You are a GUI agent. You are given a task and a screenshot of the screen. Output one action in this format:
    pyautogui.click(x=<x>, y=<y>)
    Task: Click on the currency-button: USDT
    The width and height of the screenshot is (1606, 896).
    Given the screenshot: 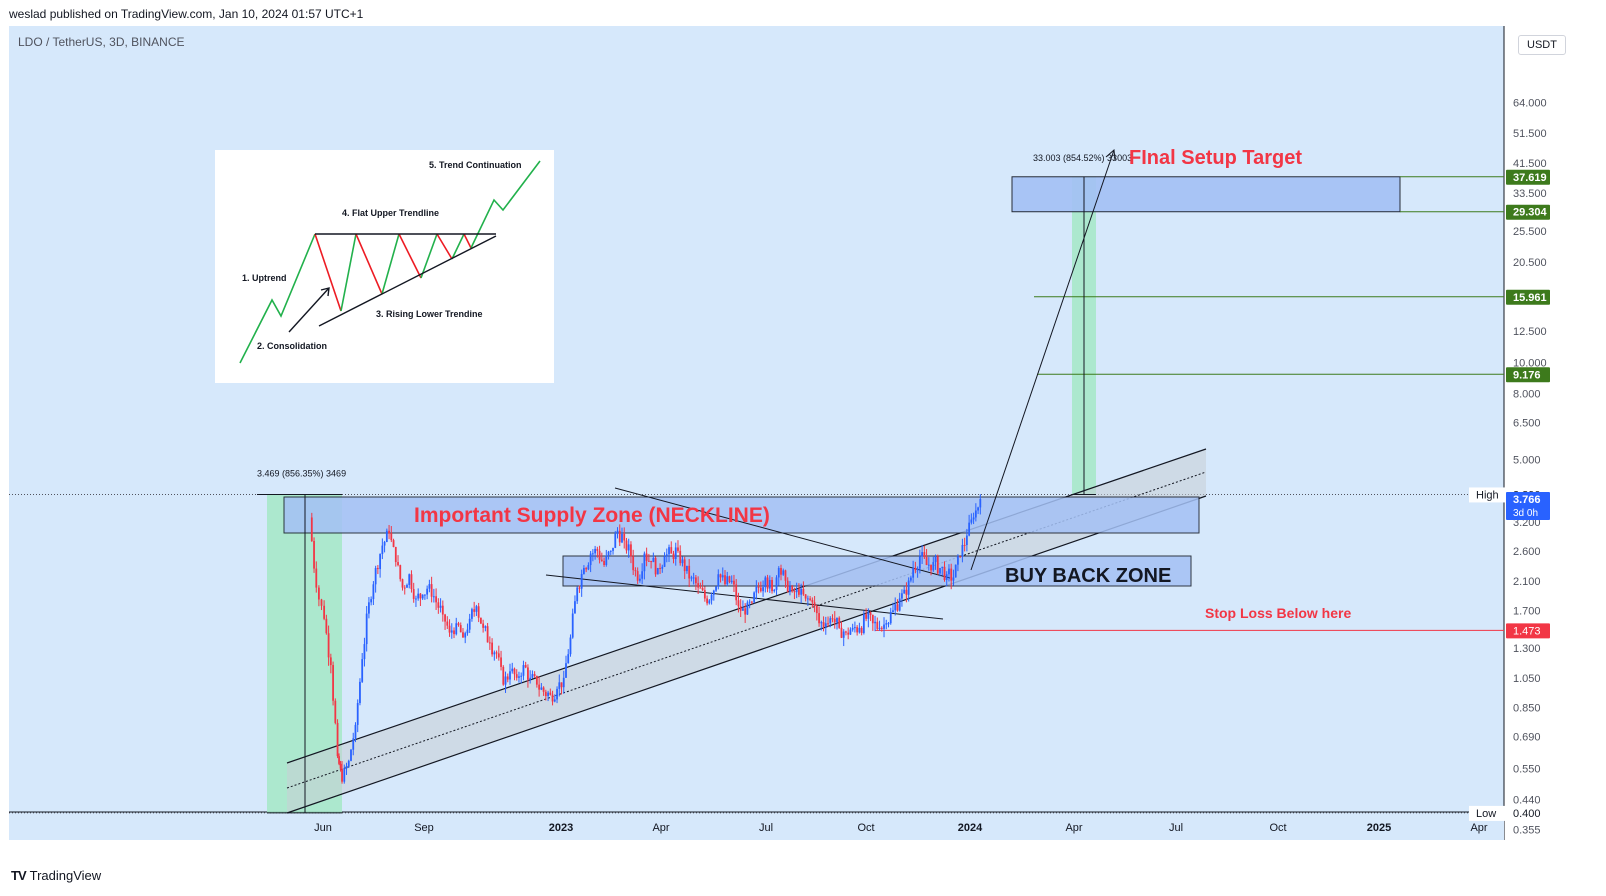 What is the action you would take?
    pyautogui.click(x=1542, y=45)
    